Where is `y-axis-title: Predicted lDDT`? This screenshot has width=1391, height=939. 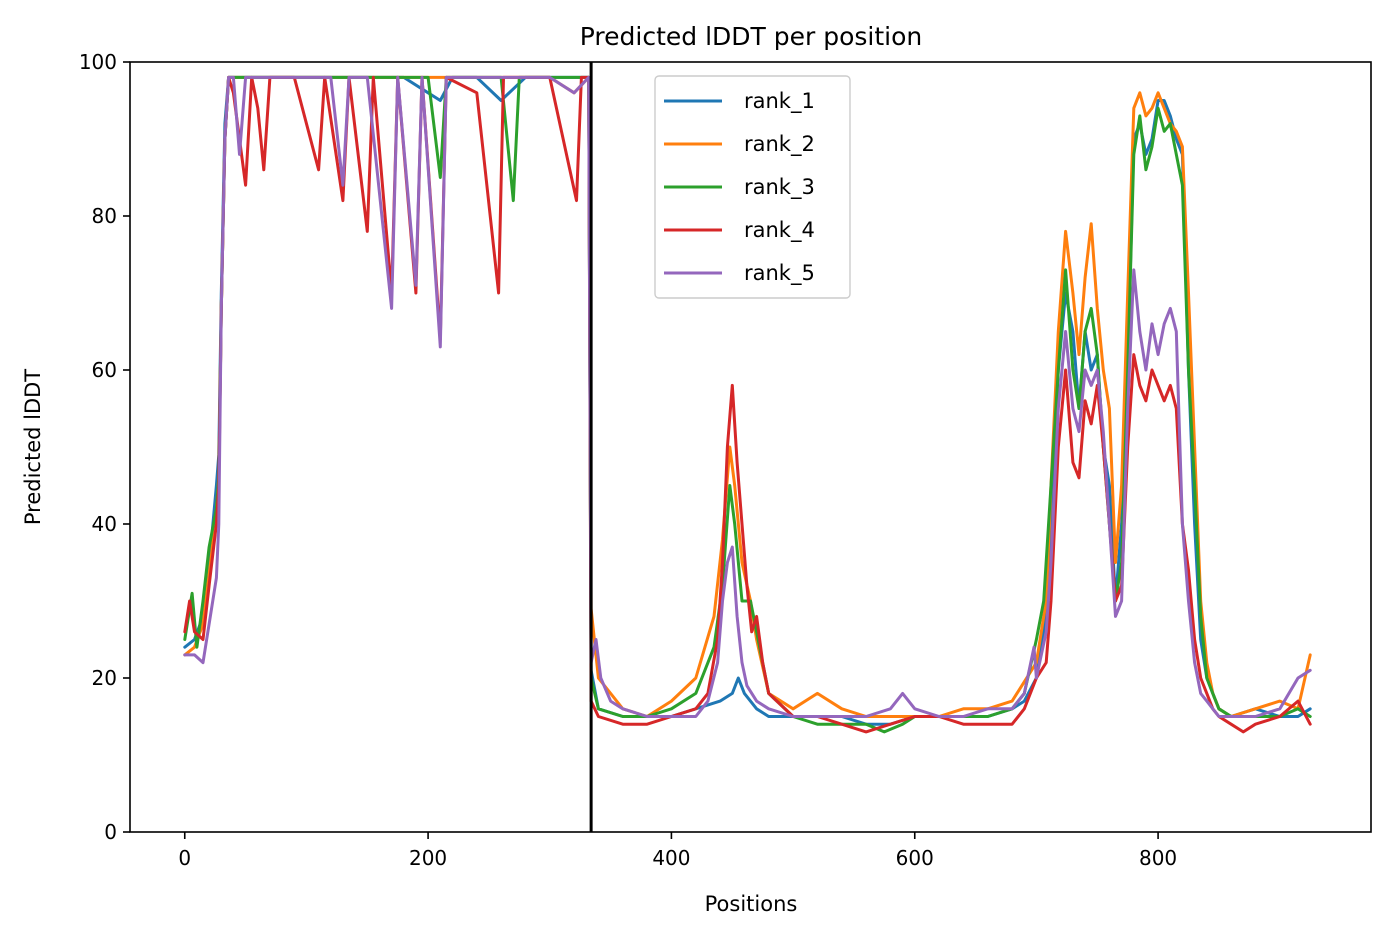
y-axis-title: Predicted lDDT is located at coordinates (33, 447).